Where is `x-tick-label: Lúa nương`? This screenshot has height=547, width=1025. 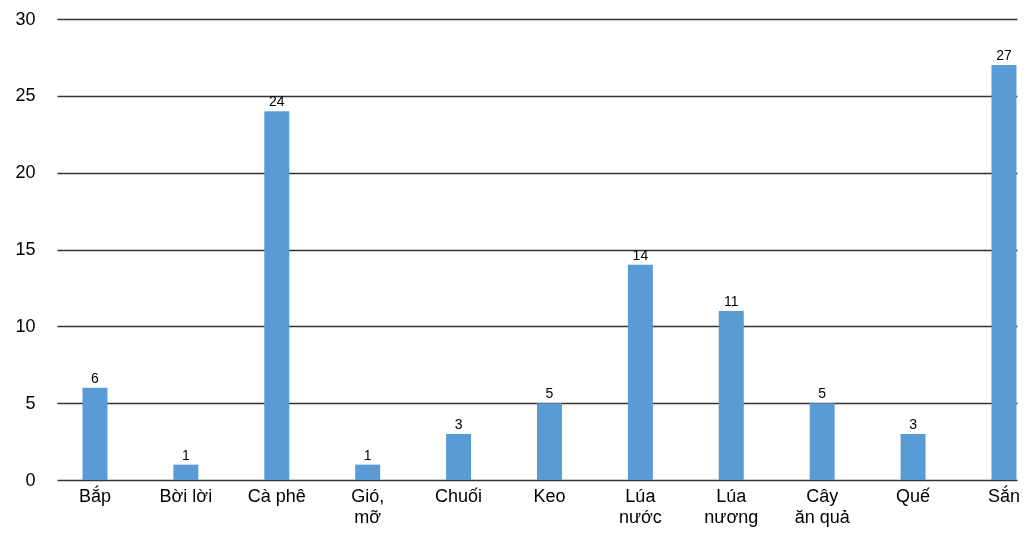
x-tick-label: Lúa nương is located at coordinates (731, 506).